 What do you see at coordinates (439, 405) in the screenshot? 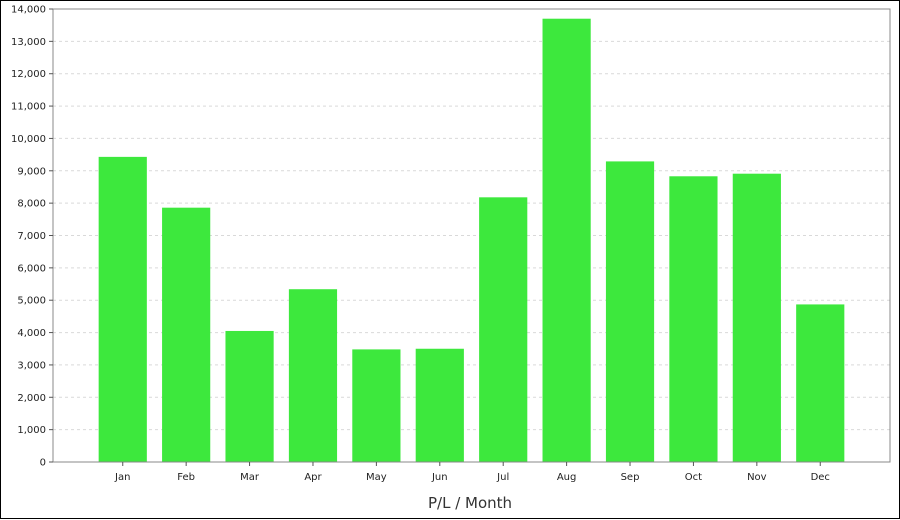
I see `bar-jun` at bounding box center [439, 405].